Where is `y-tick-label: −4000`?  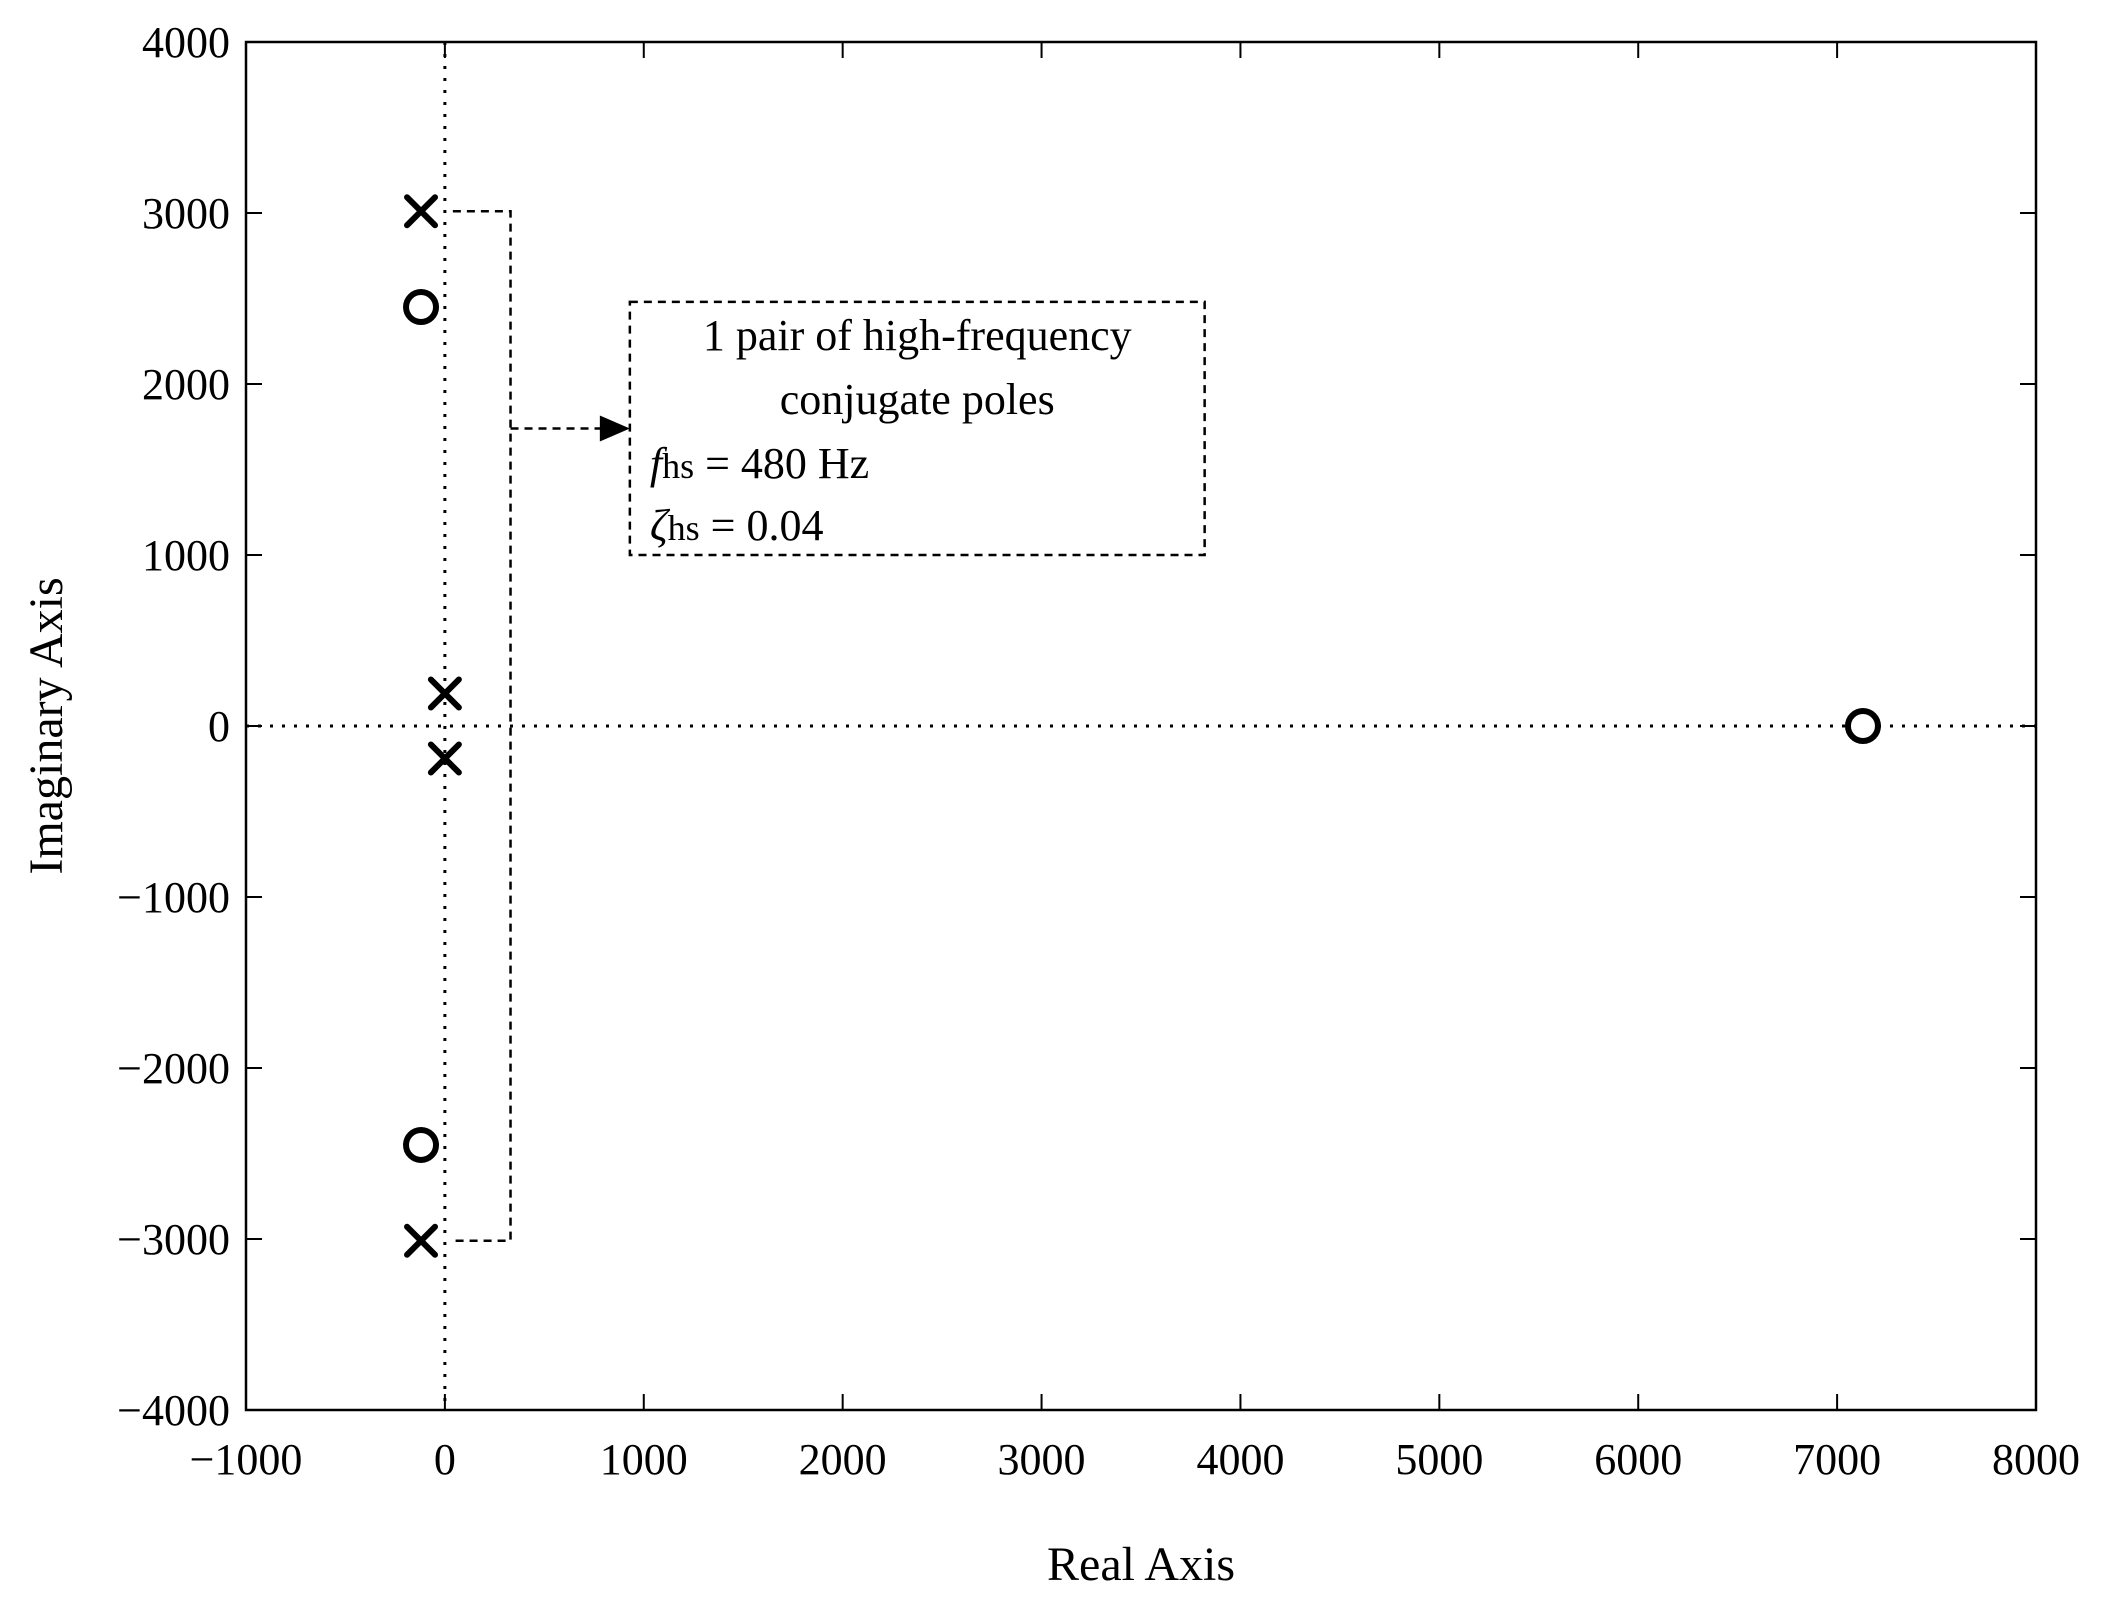
y-tick-label: −4000 is located at coordinates (173, 1410).